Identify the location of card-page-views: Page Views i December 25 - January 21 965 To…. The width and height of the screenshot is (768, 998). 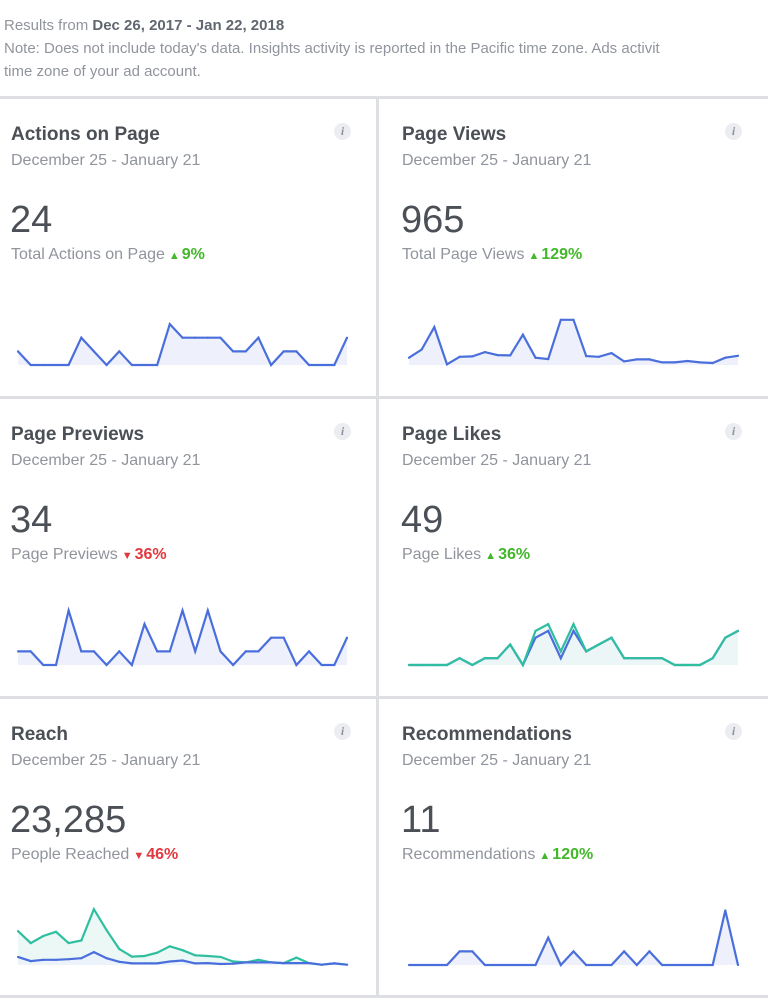
(579, 247).